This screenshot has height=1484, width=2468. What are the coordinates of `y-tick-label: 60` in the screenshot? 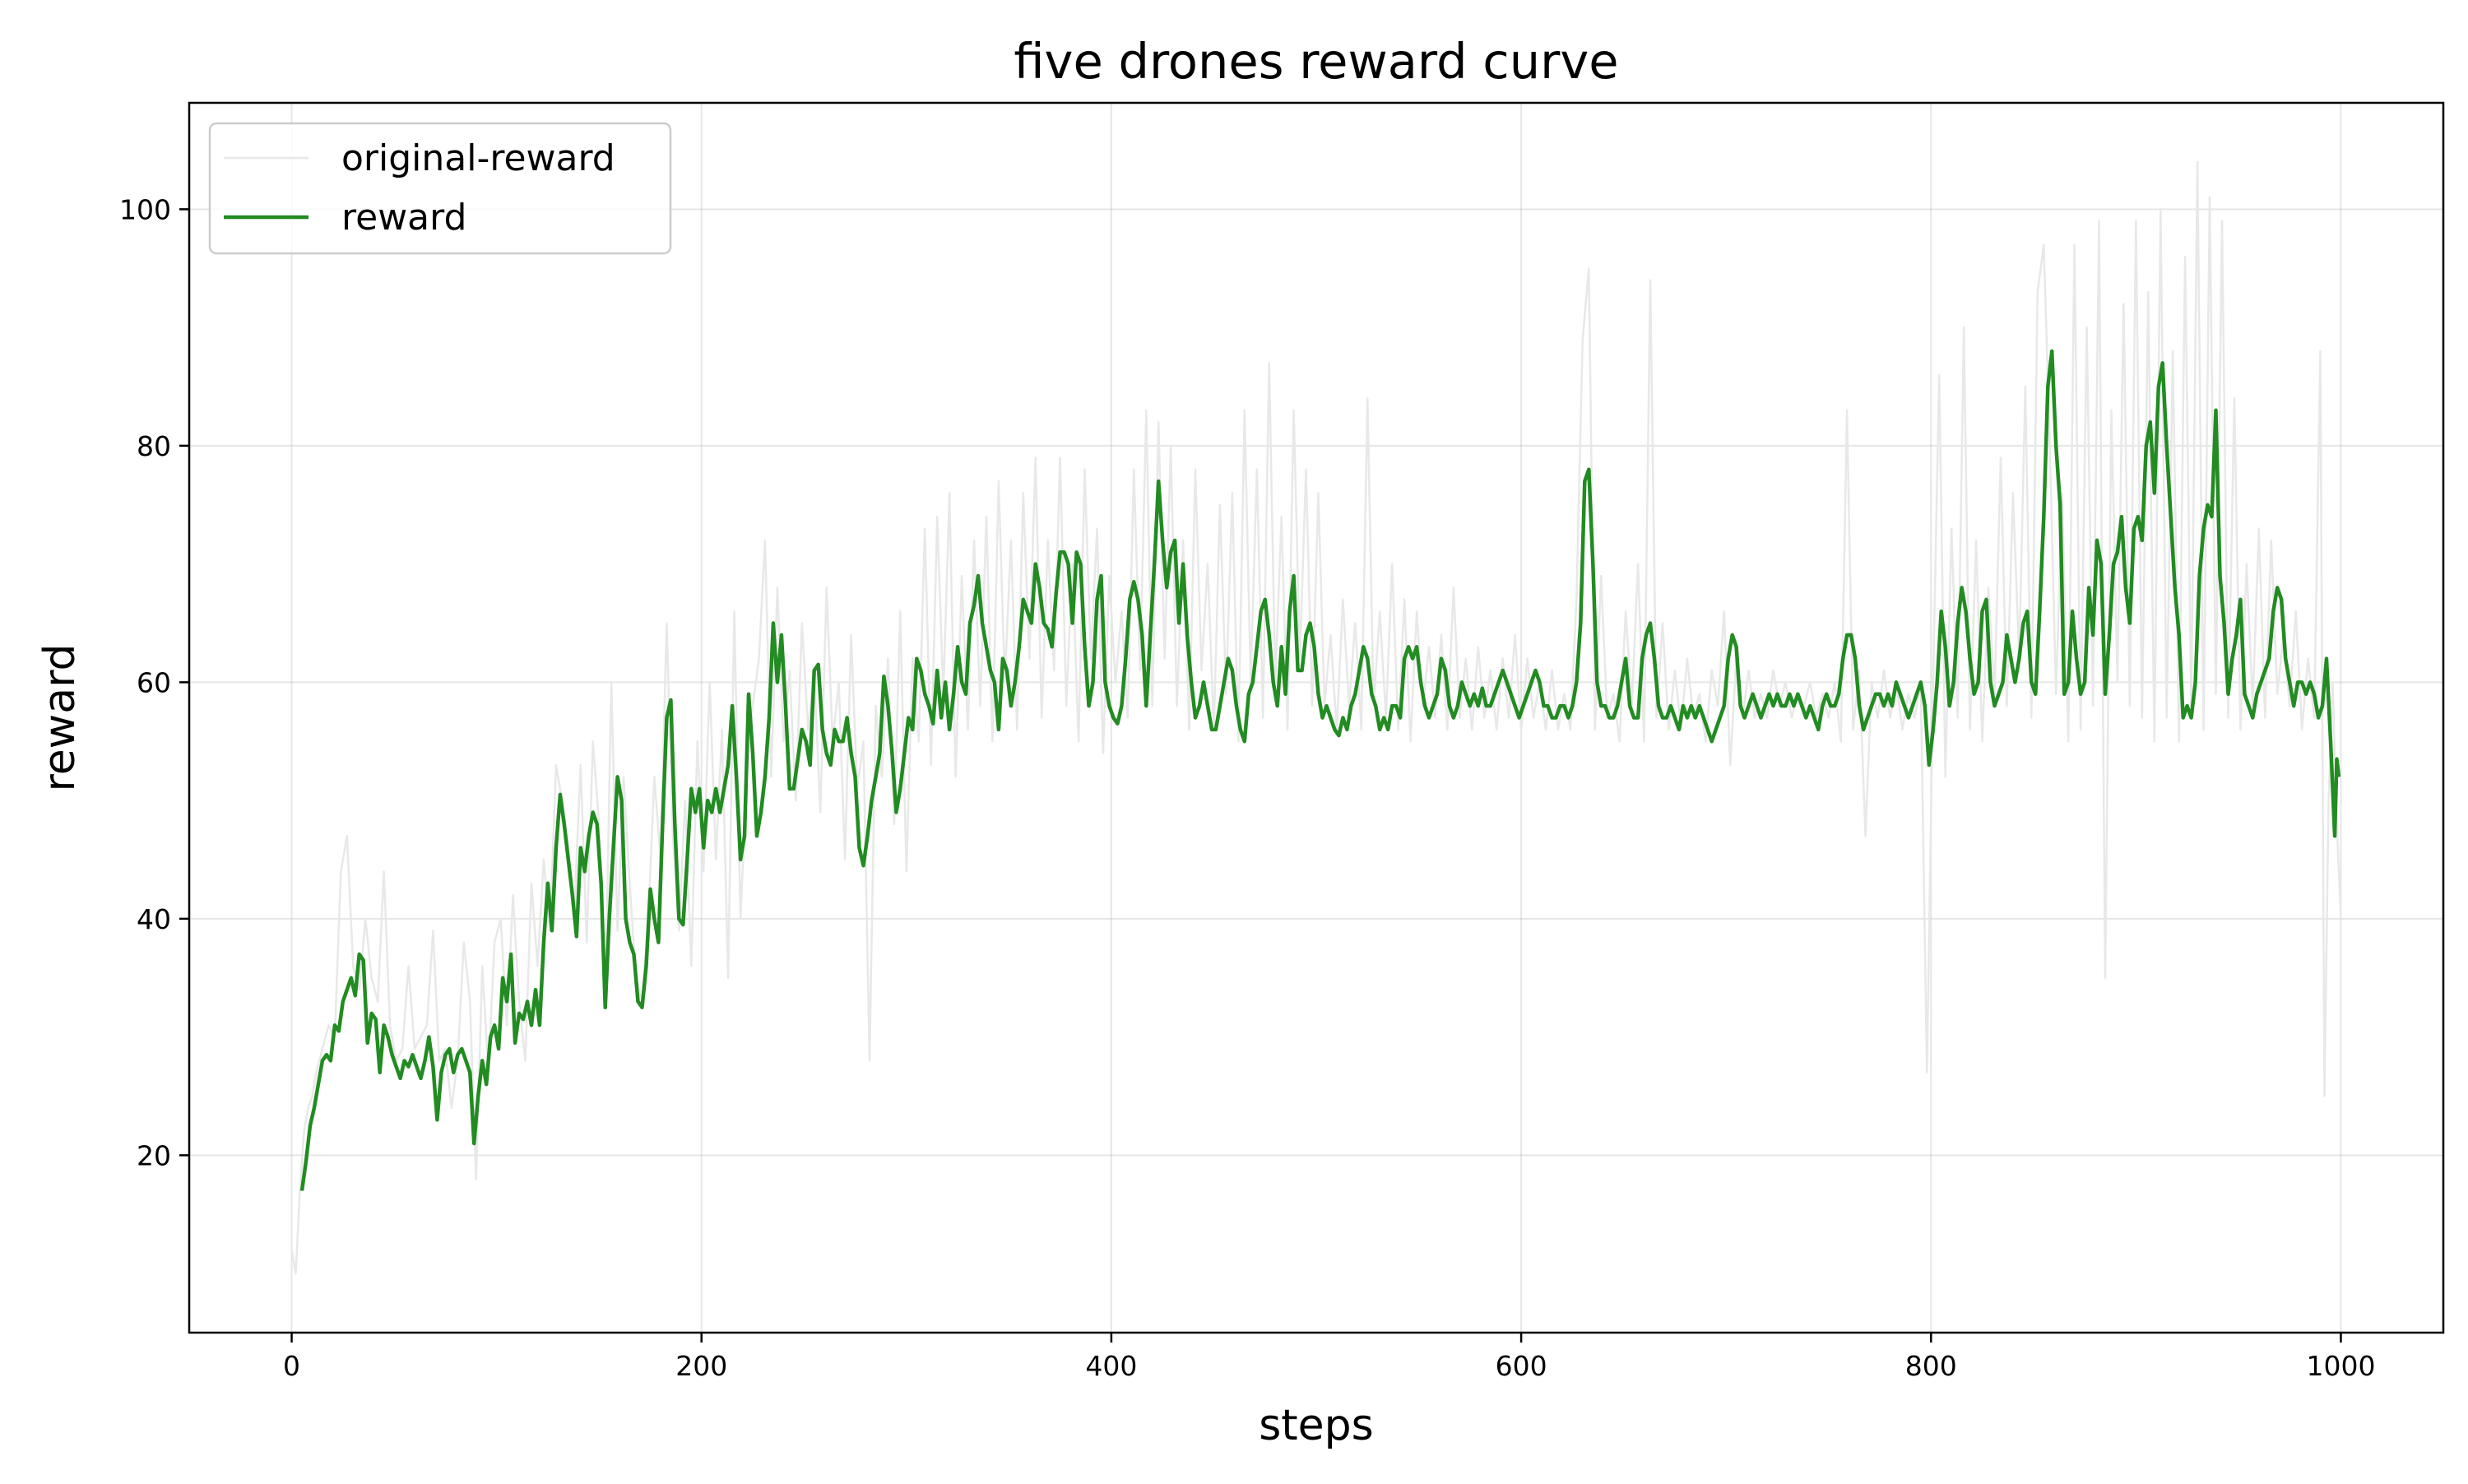 It's located at (154, 682).